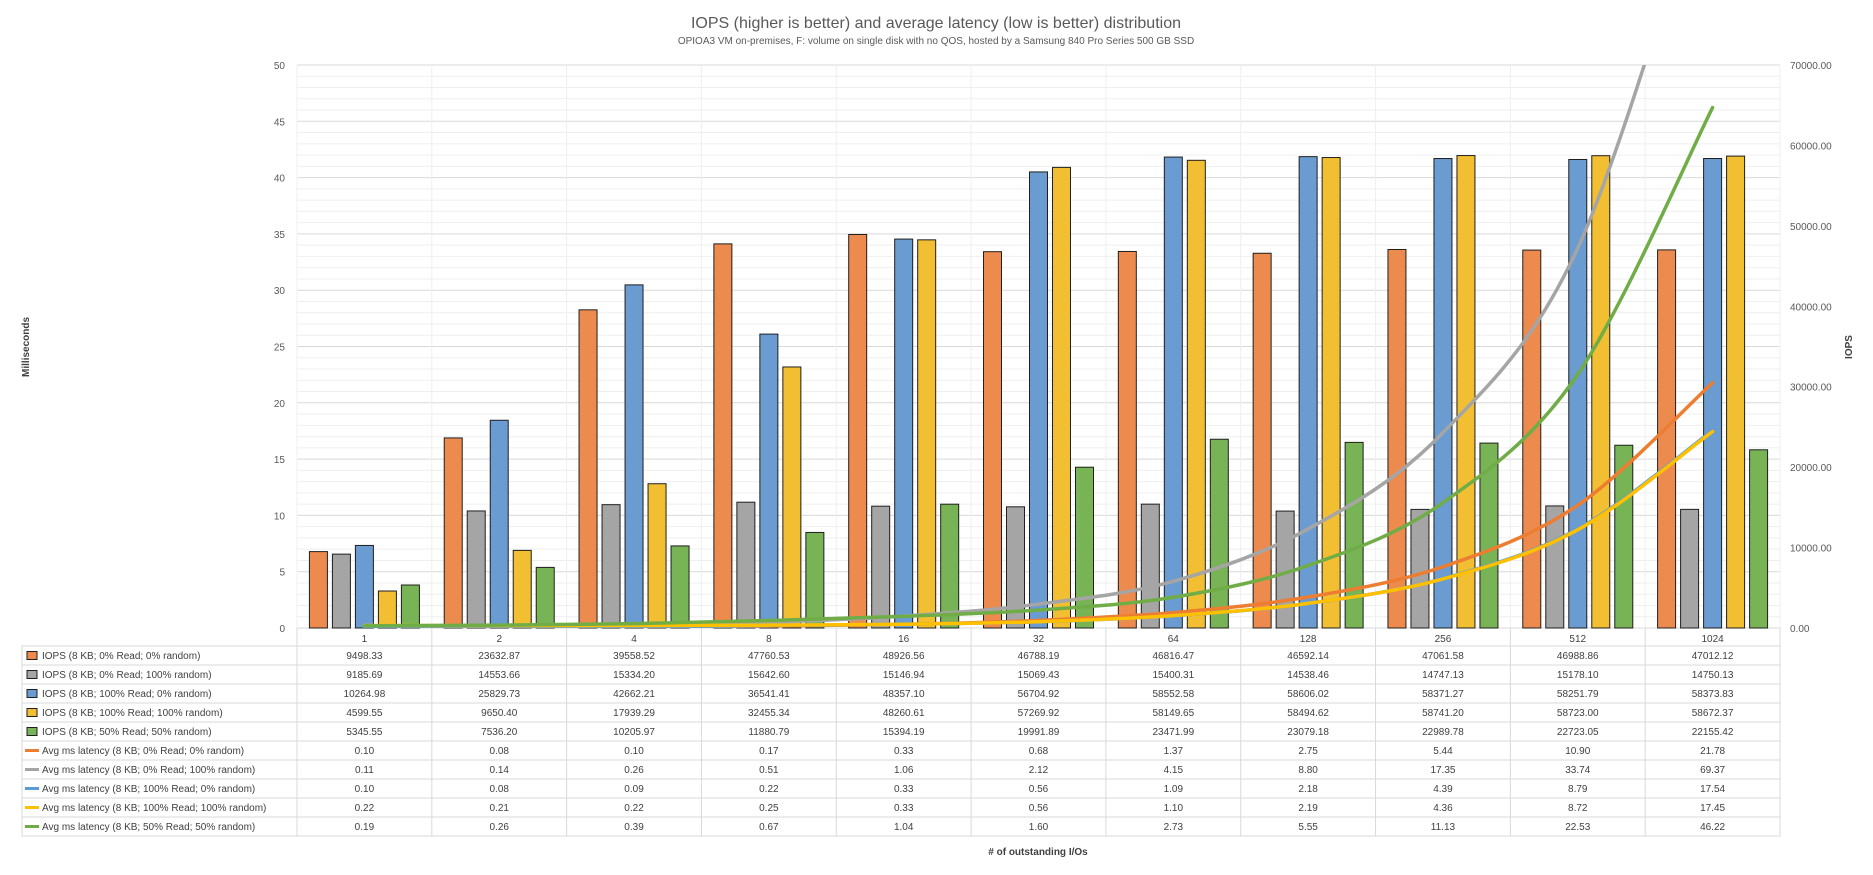 This screenshot has height=875, width=1873. Describe the element at coordinates (904, 732) in the screenshot. I see `table-cell: 15394.19` at that location.